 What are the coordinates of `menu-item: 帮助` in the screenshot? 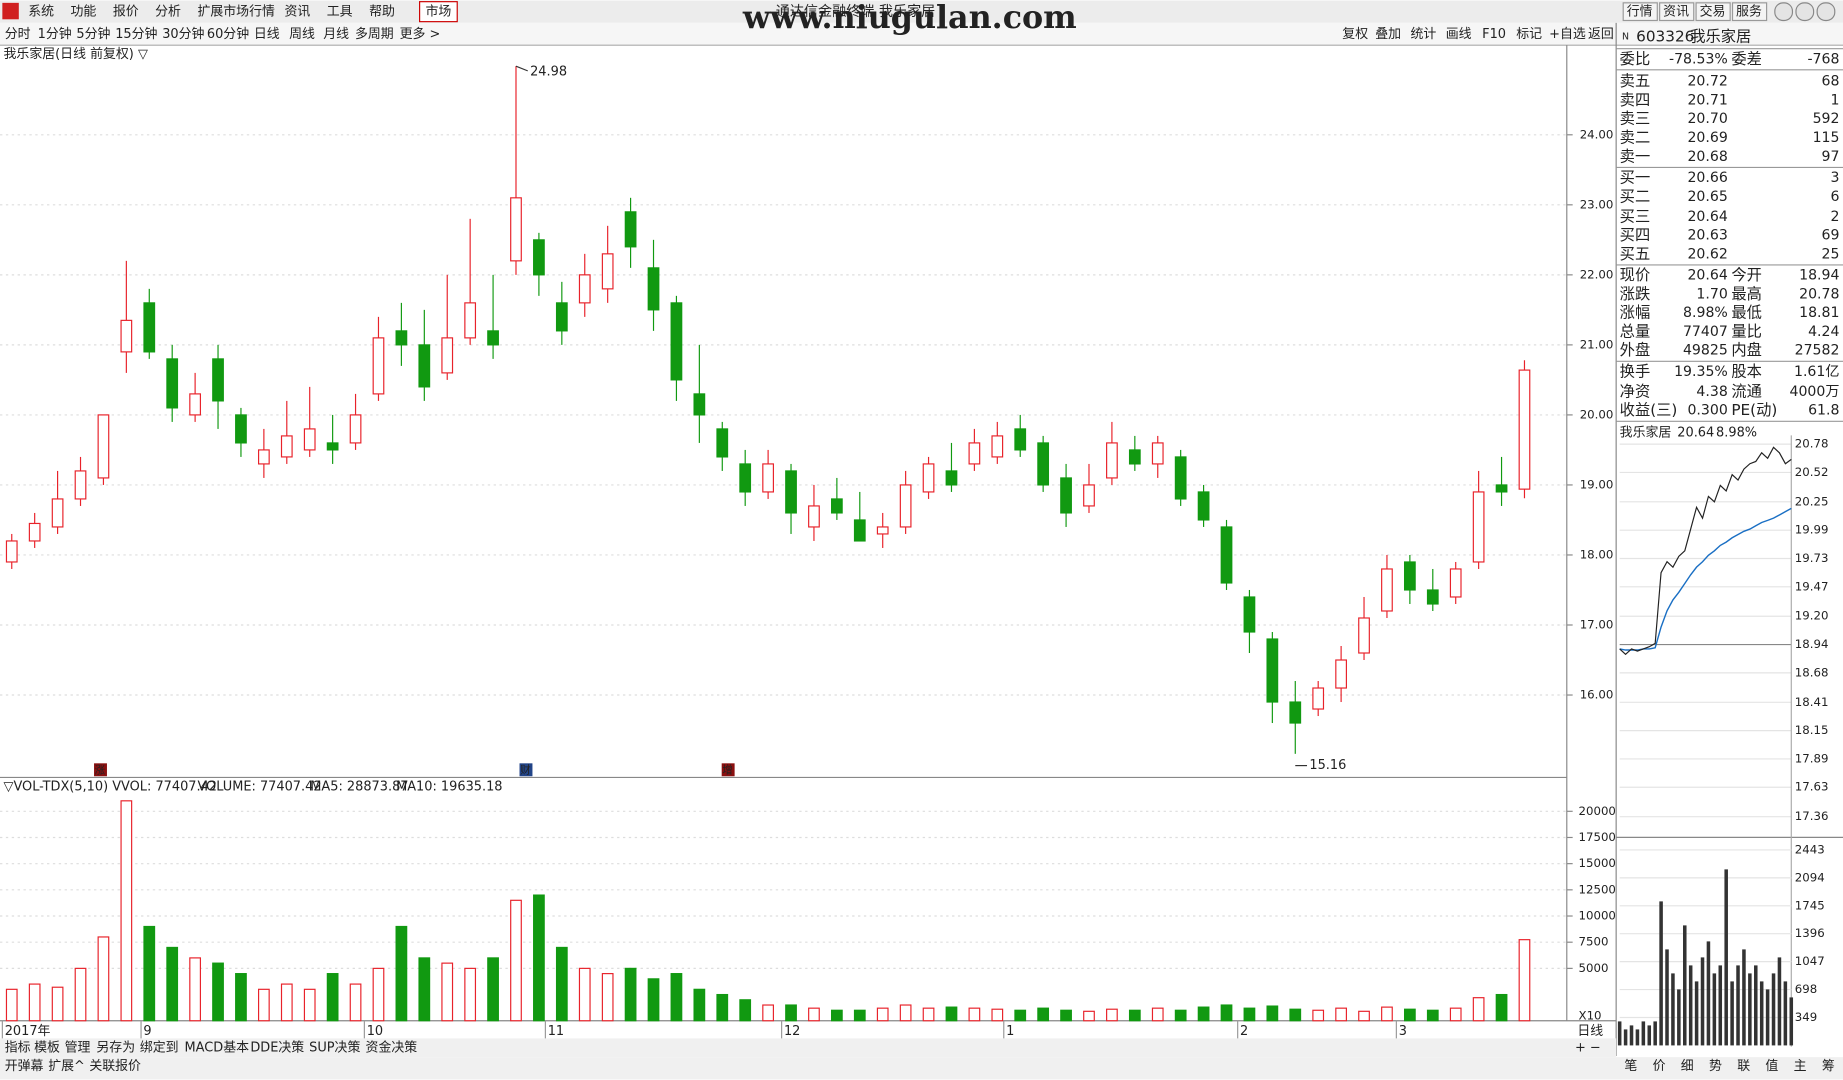 It's located at (382, 12).